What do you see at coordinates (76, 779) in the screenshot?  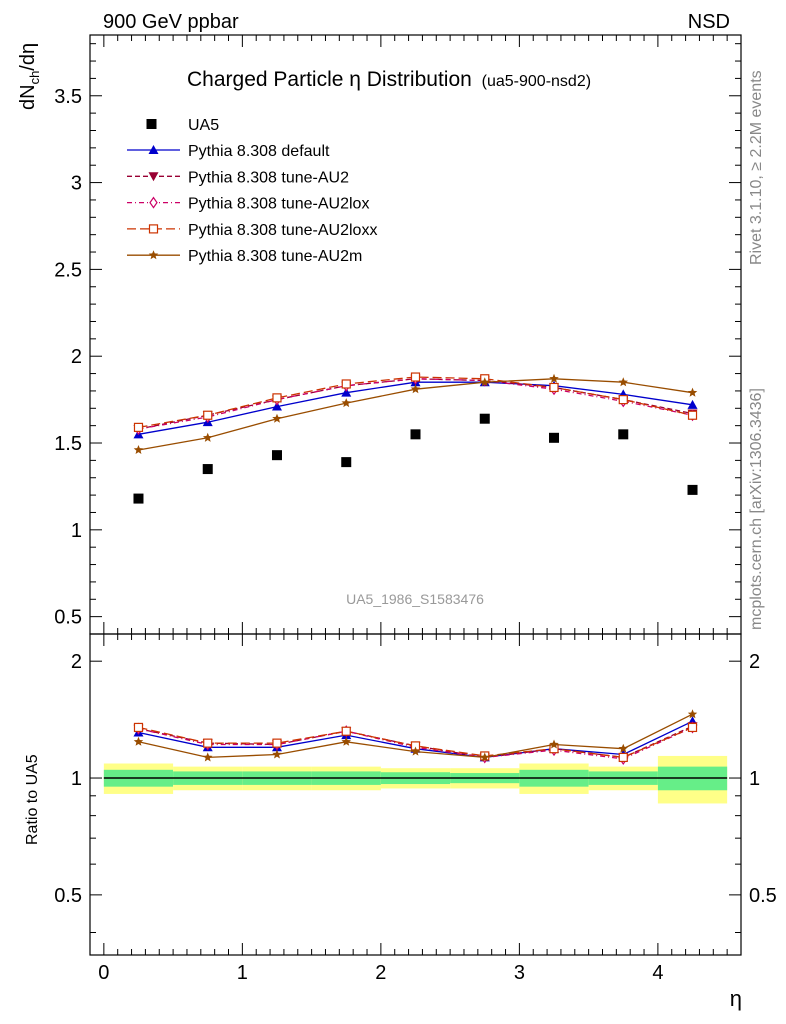 I see `ratio-y-tick-label: 1` at bounding box center [76, 779].